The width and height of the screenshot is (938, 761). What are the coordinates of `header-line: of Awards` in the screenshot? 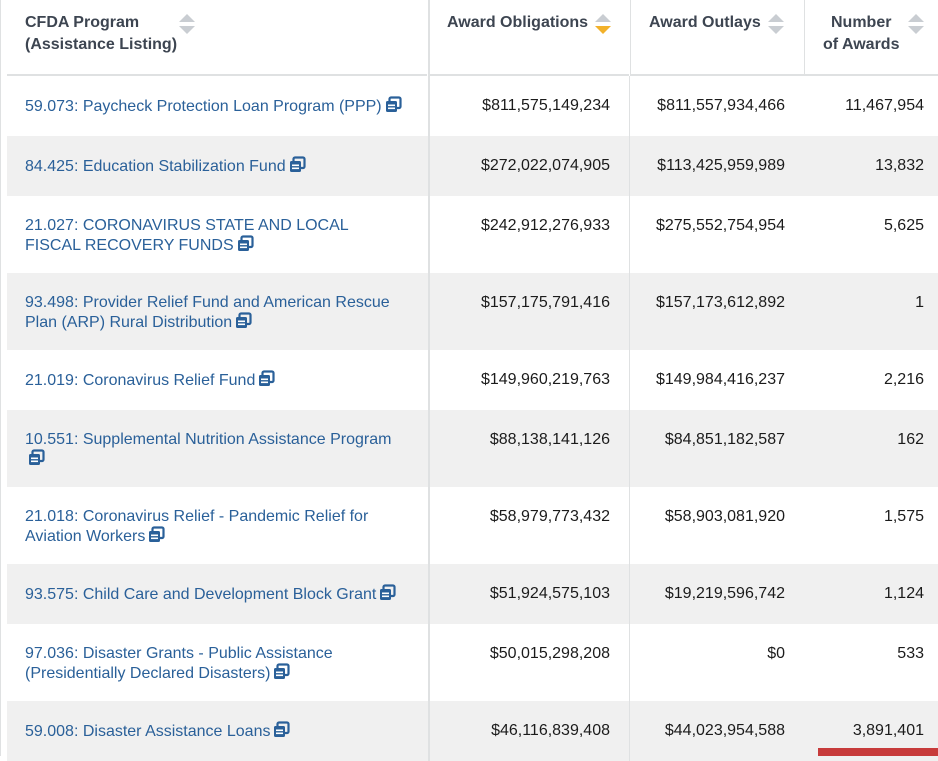 It's located at (861, 44).